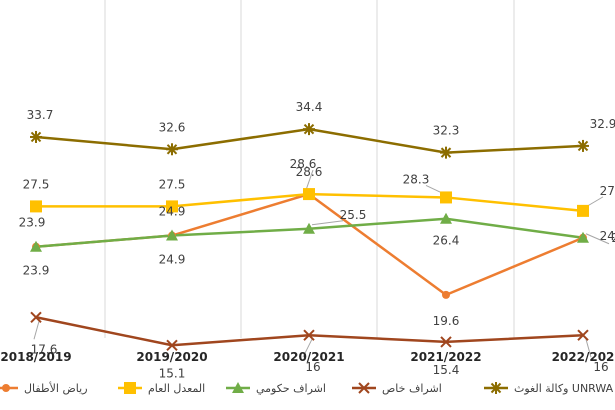 This screenshot has width=615, height=410. Describe the element at coordinates (303, 164) in the screenshot. I see `data-label-s1-p3: 28.6` at that location.